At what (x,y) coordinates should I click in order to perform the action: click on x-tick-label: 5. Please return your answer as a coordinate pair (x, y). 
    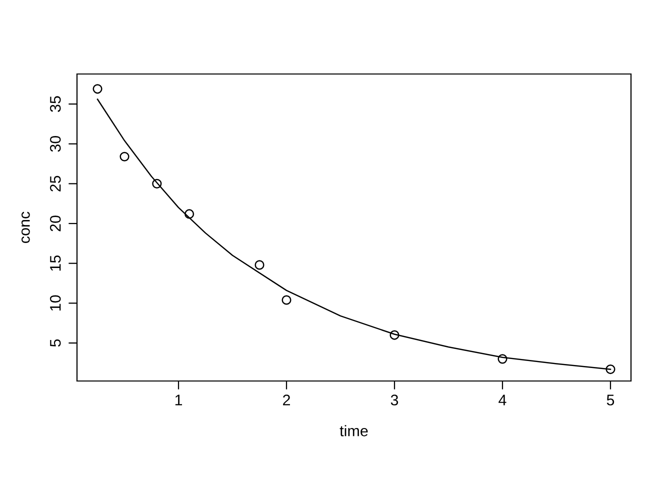
    Looking at the image, I should click on (610, 400).